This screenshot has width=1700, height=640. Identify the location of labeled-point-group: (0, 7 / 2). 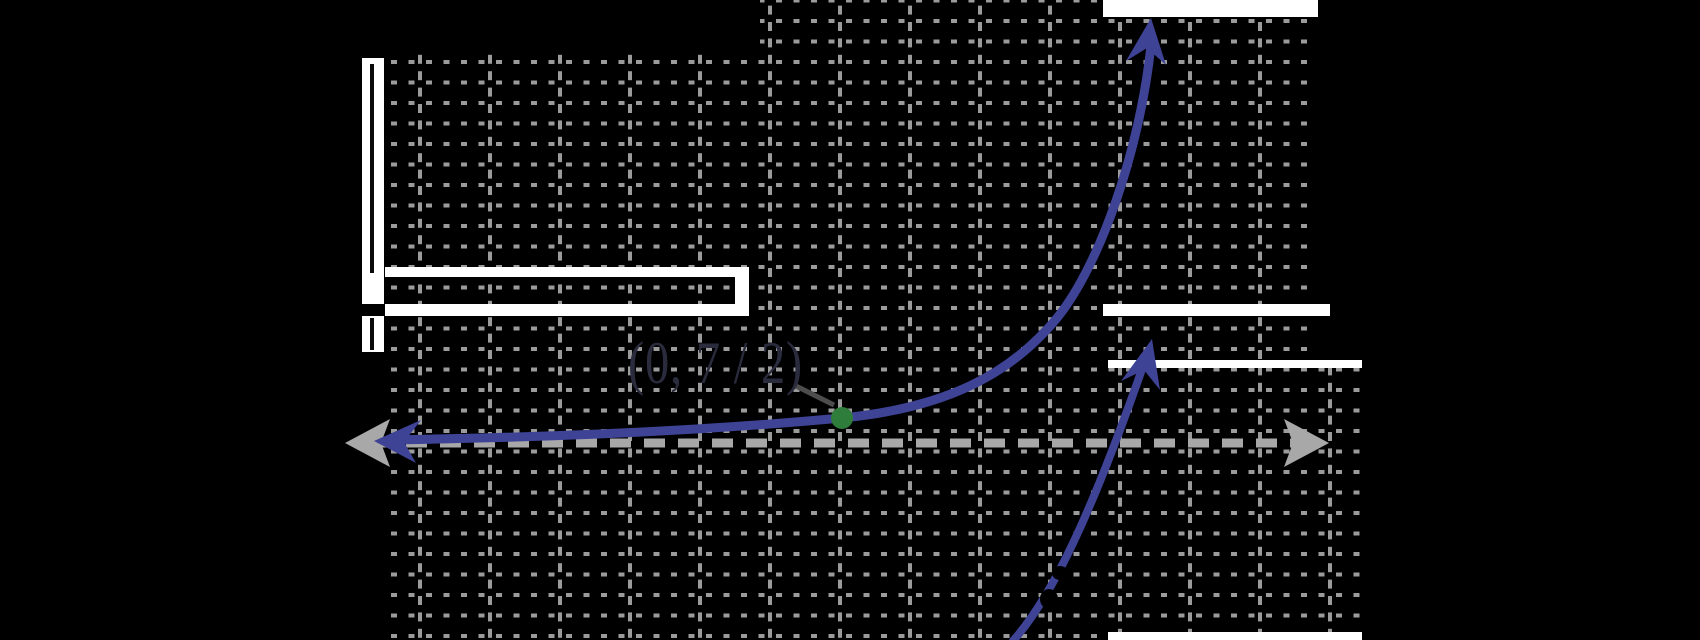
(740, 379).